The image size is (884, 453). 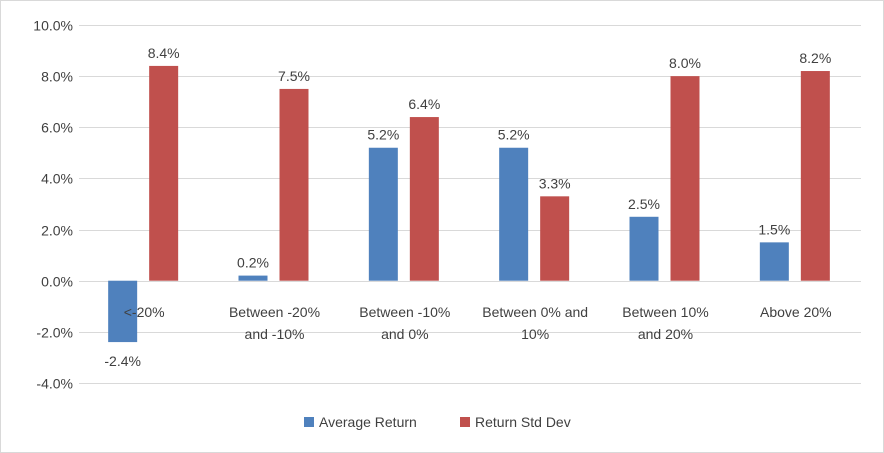 What do you see at coordinates (144, 312) in the screenshot?
I see `category-label: <-20%` at bounding box center [144, 312].